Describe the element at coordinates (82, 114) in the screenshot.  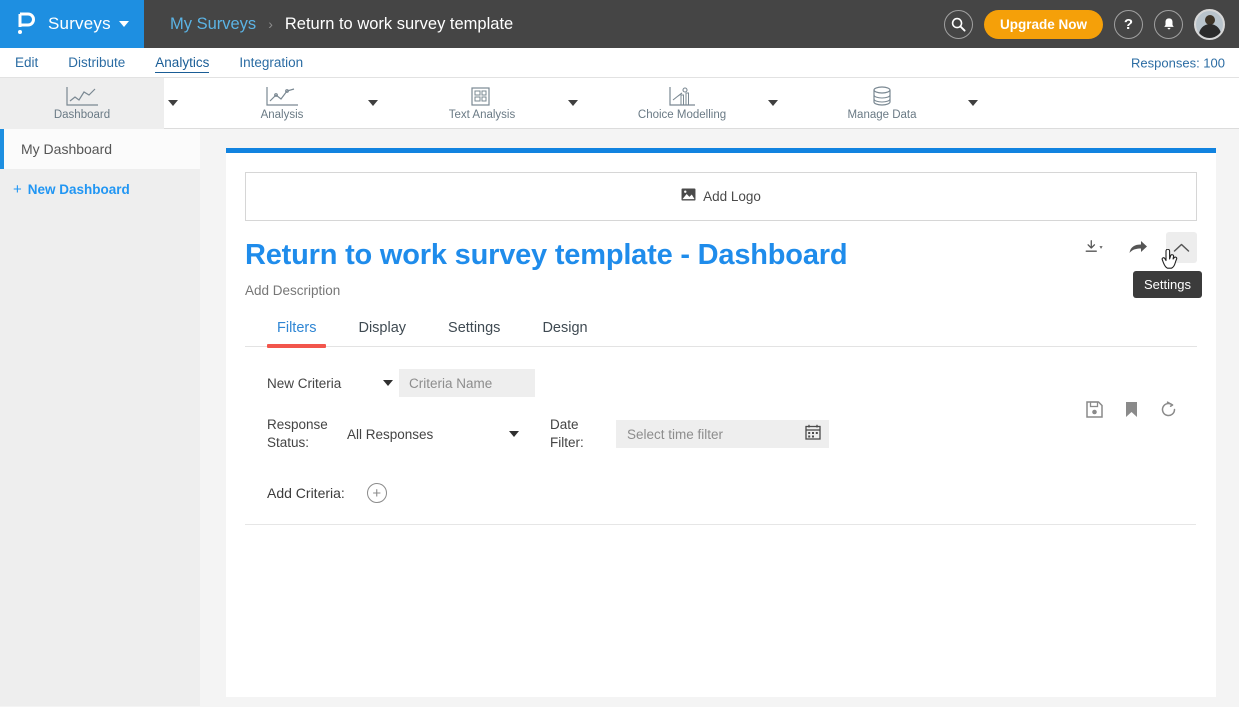
I see `ribbon-label-dashboard: Dashboard` at that location.